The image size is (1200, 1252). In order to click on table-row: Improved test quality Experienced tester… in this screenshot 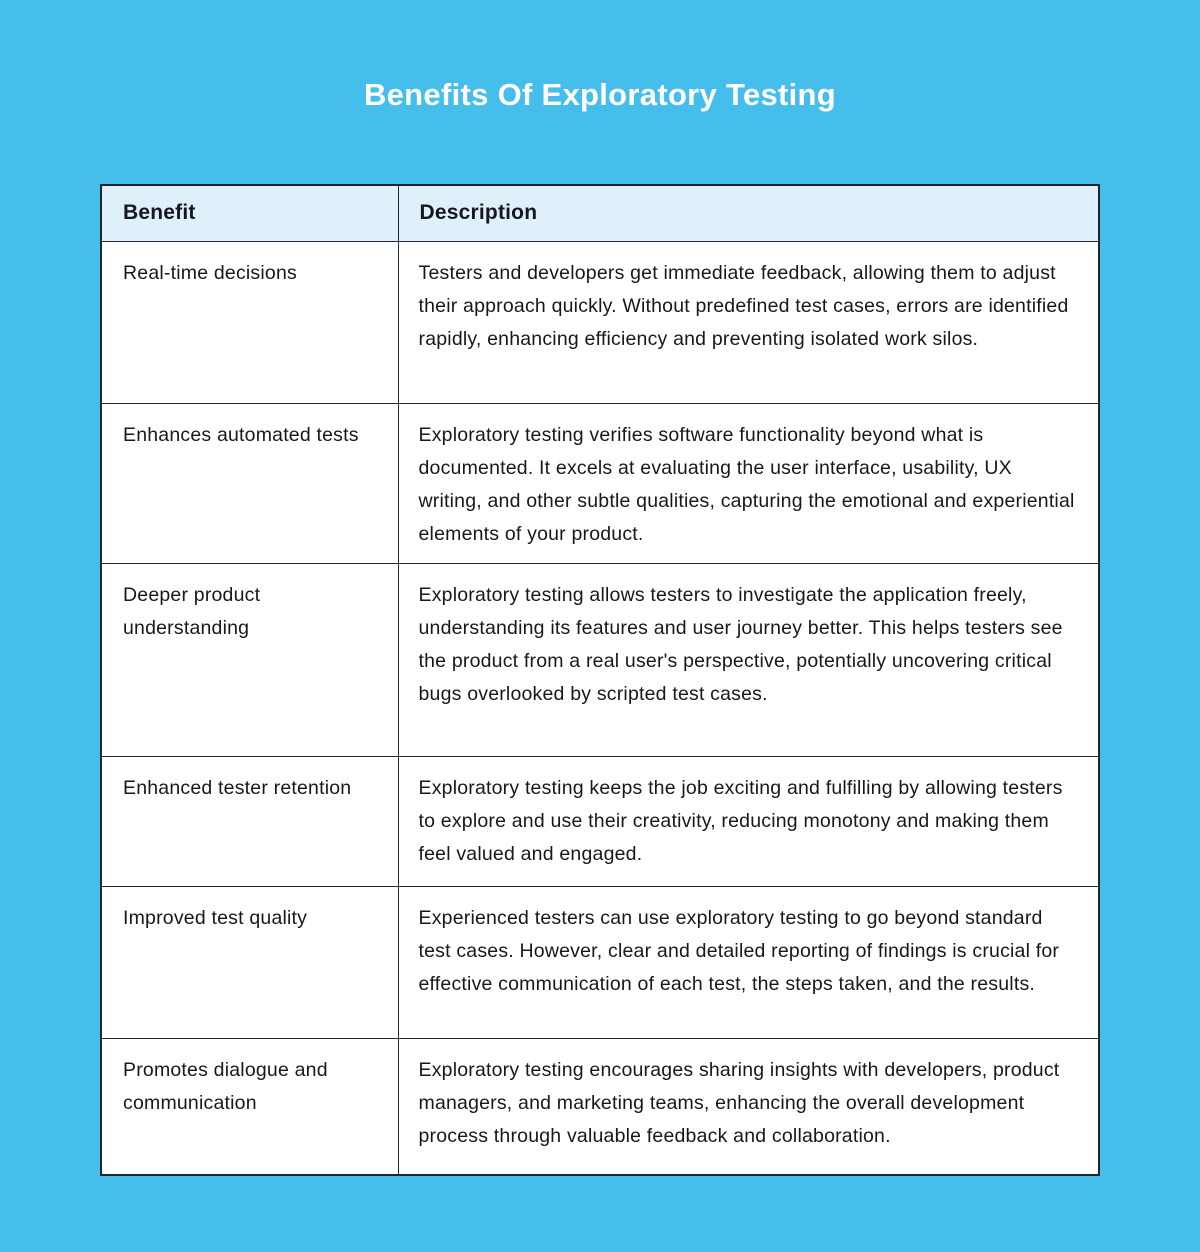, I will do `click(600, 962)`.